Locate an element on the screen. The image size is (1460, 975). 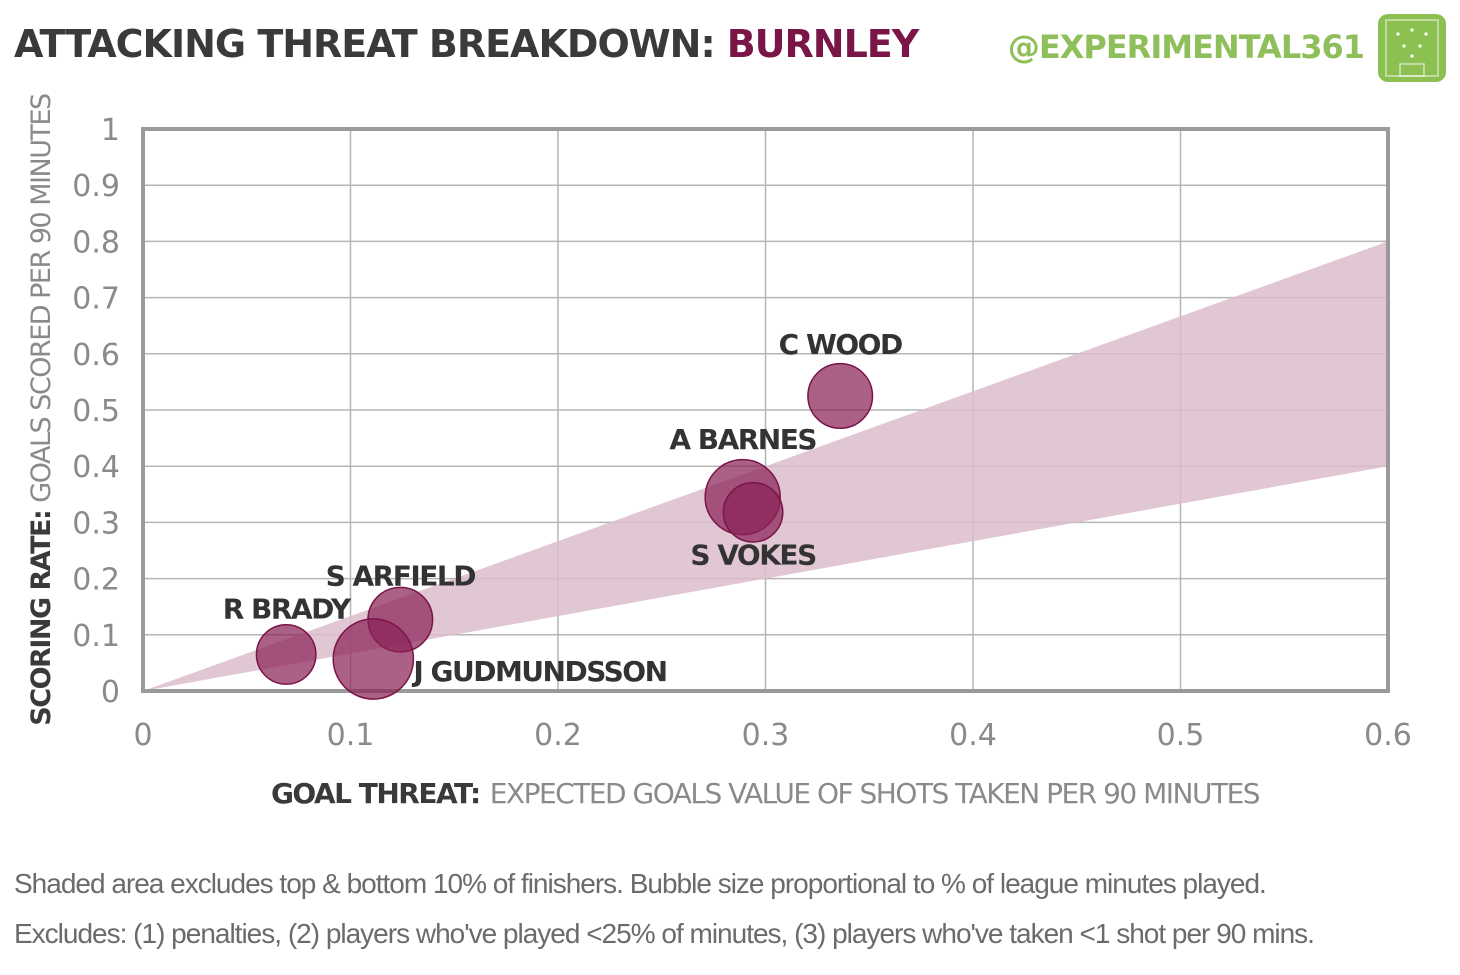
y-tick-label: 0.7 is located at coordinates (96, 299).